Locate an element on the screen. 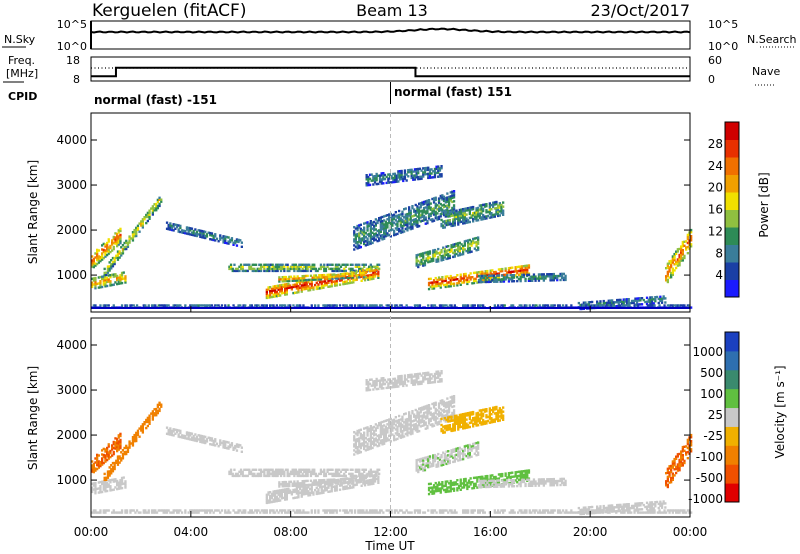 This screenshot has height=554, width=800. station-title: Kerguelen (fitACF) is located at coordinates (169, 11).